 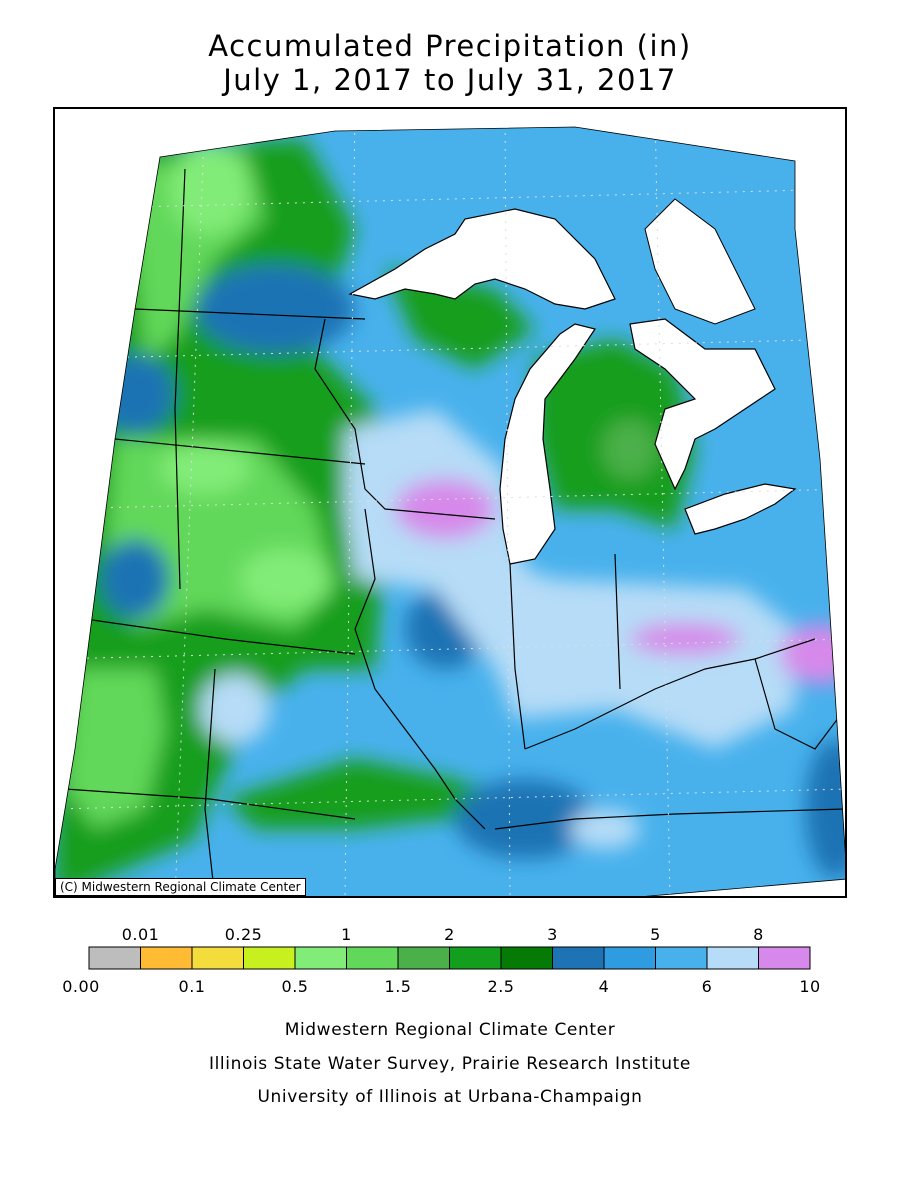 What do you see at coordinates (617, 621) in the screenshot?
I see `boundary-in-oh` at bounding box center [617, 621].